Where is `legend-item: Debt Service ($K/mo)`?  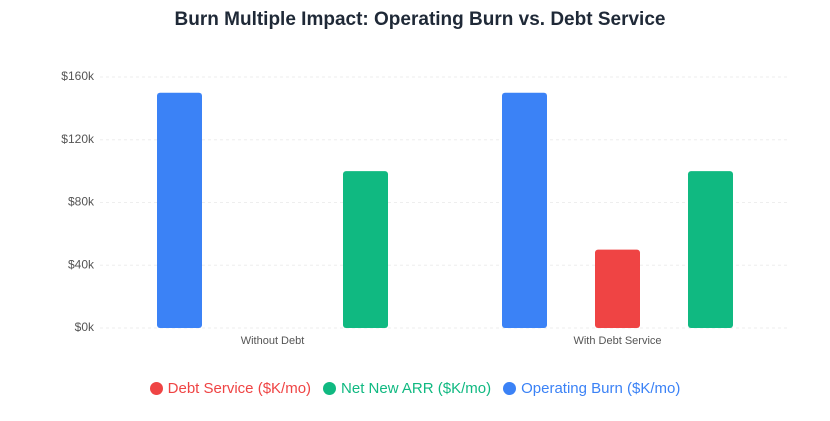 legend-item: Debt Service ($K/mo) is located at coordinates (230, 388).